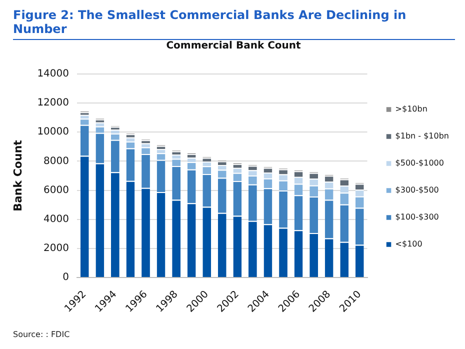 This screenshot has height=349, width=465. Describe the element at coordinates (411, 109) in the screenshot. I see `legend-label: >$10bn` at that location.